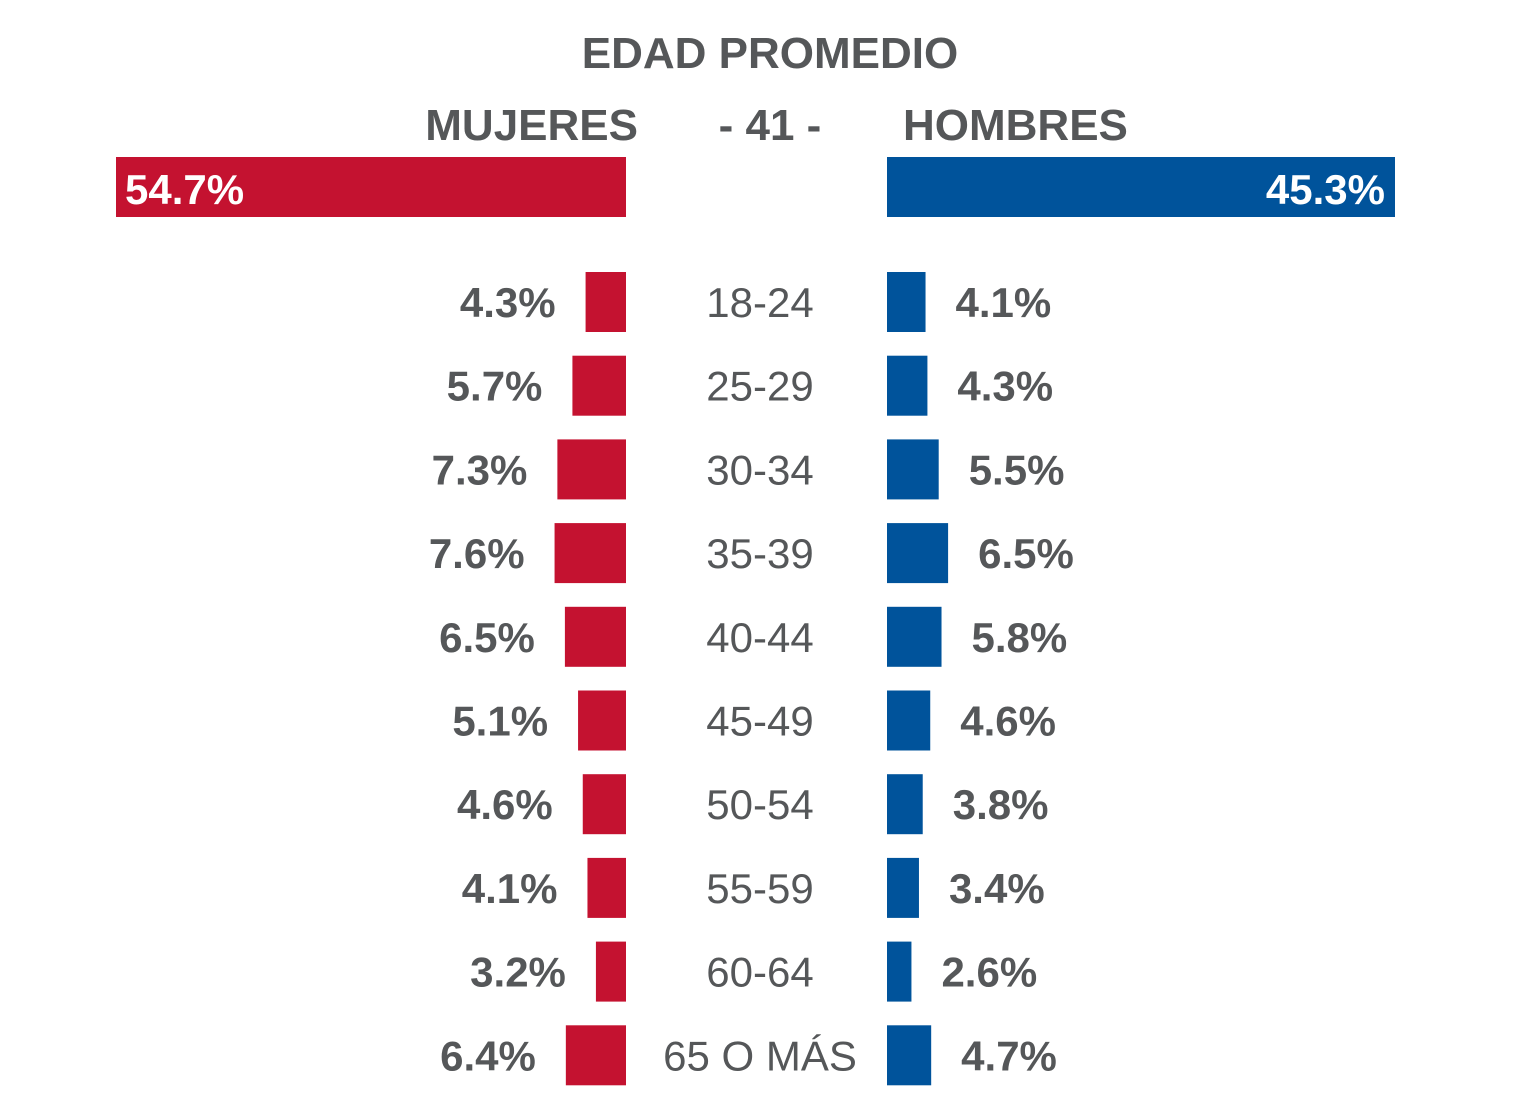 The height and width of the screenshot is (1120, 1520). Describe the element at coordinates (518, 972) in the screenshot. I see `value-label-mujeres: 3.2%` at that location.